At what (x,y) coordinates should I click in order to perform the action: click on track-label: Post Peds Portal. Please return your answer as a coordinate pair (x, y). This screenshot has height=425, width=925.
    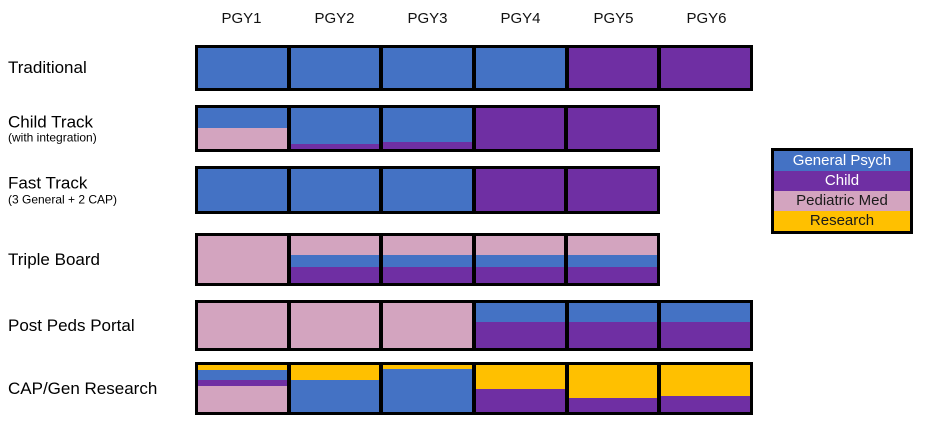
    Looking at the image, I should click on (71, 325).